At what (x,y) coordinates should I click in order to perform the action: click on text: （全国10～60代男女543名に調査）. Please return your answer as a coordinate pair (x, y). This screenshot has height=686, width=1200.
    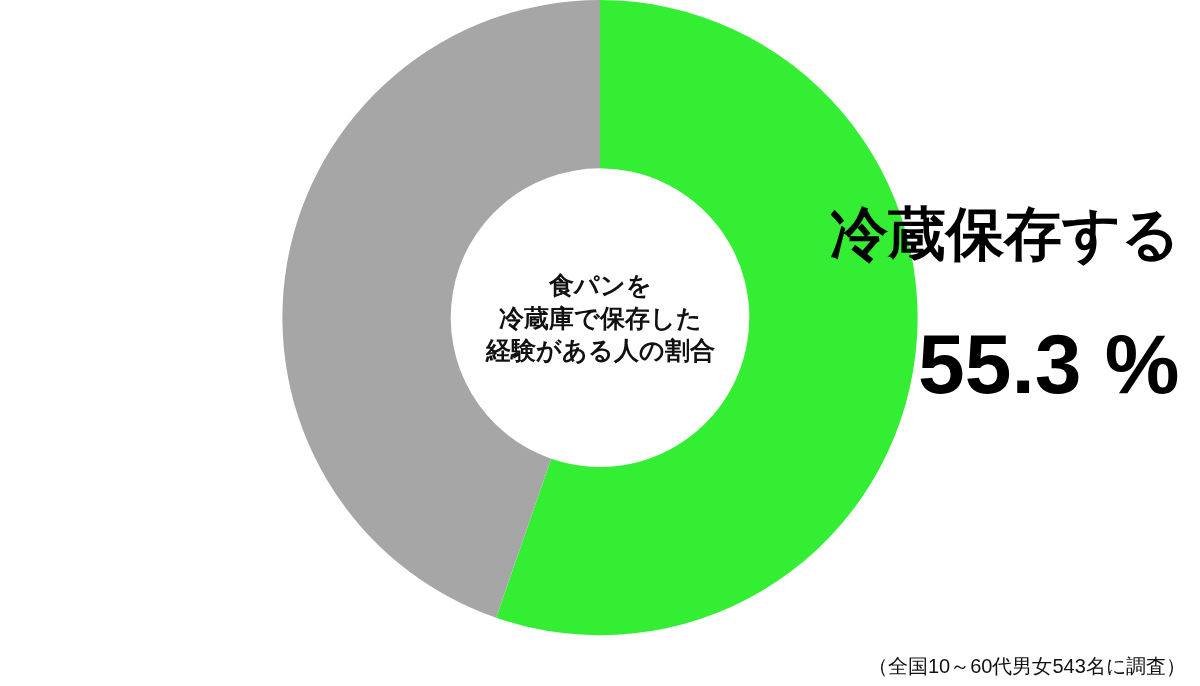
    Looking at the image, I should click on (1027, 666).